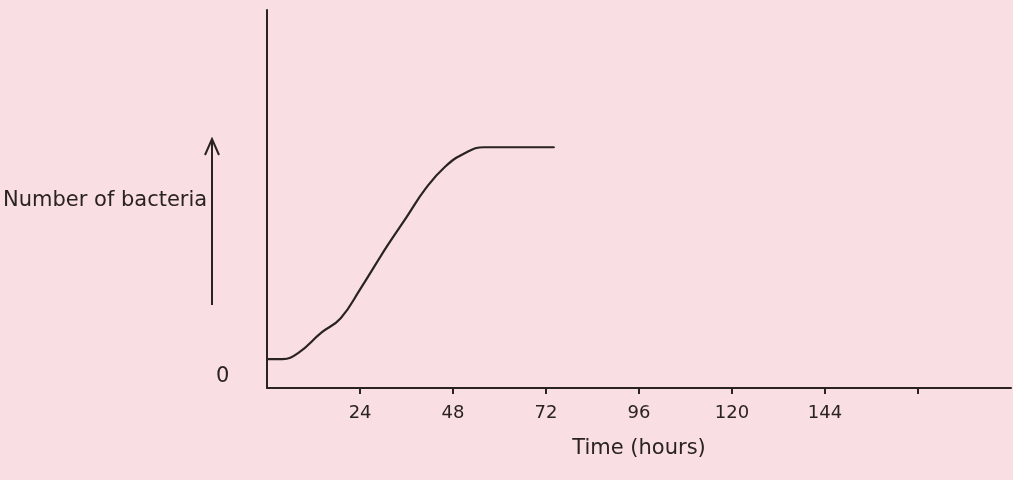  Describe the element at coordinates (639, 411) in the screenshot. I see `x-tick-label: 96` at that location.